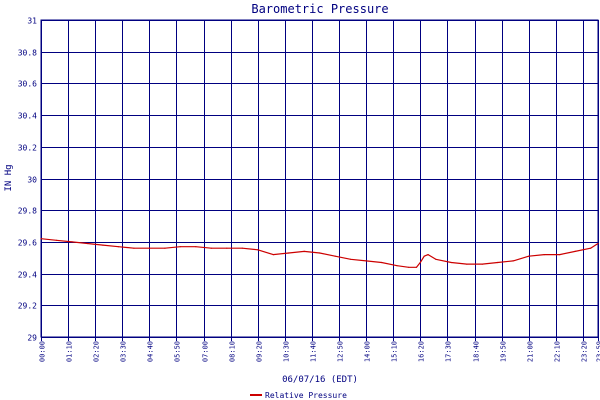 The image size is (600, 400). I want to click on y-tick-label: 30, so click(32, 180).